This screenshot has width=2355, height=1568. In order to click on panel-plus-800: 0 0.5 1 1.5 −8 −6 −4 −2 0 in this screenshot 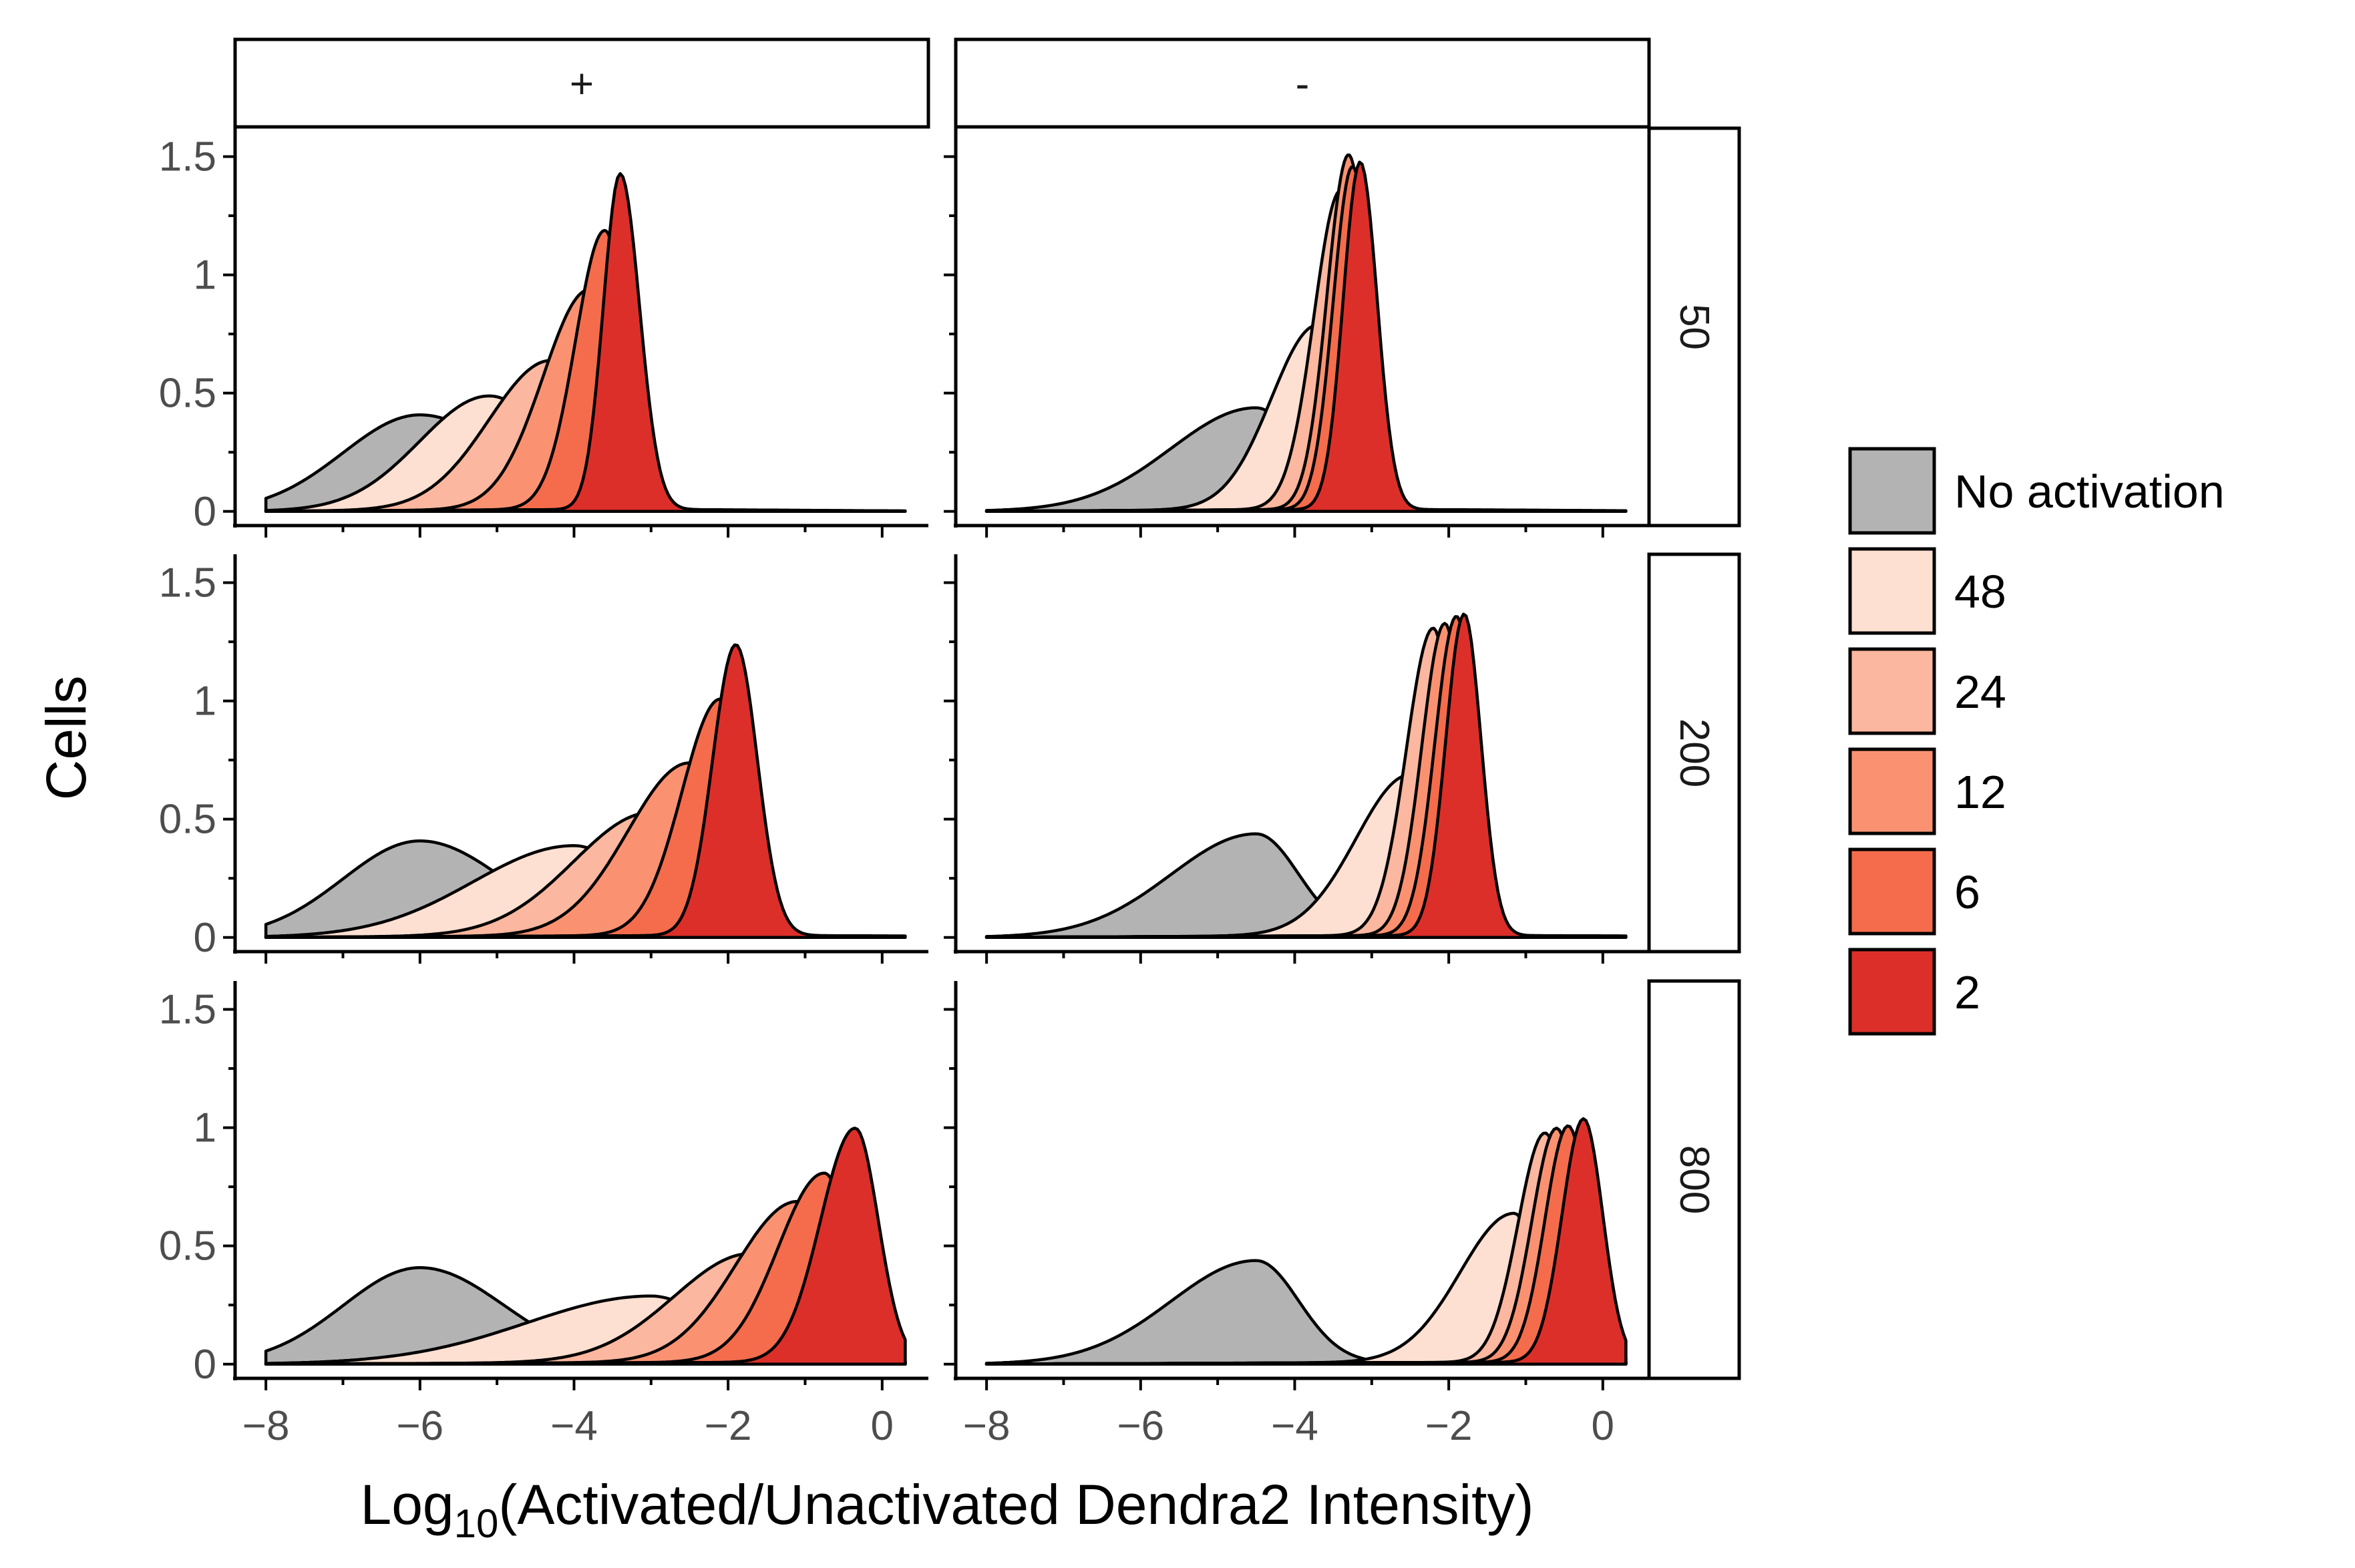, I will do `click(543, 1215)`.